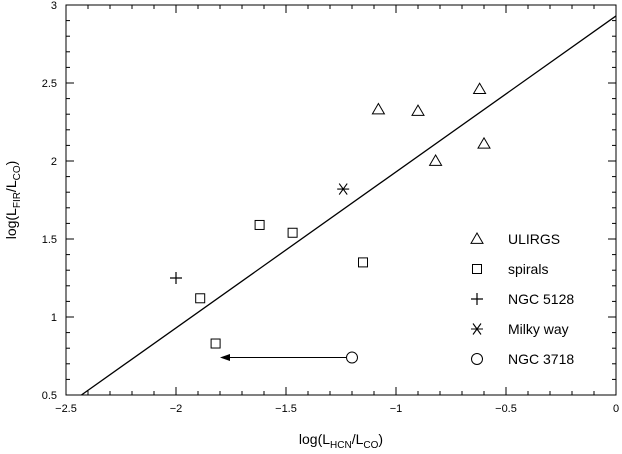 The height and width of the screenshot is (454, 622). I want to click on x-tick-label: −2.5, so click(66, 409).